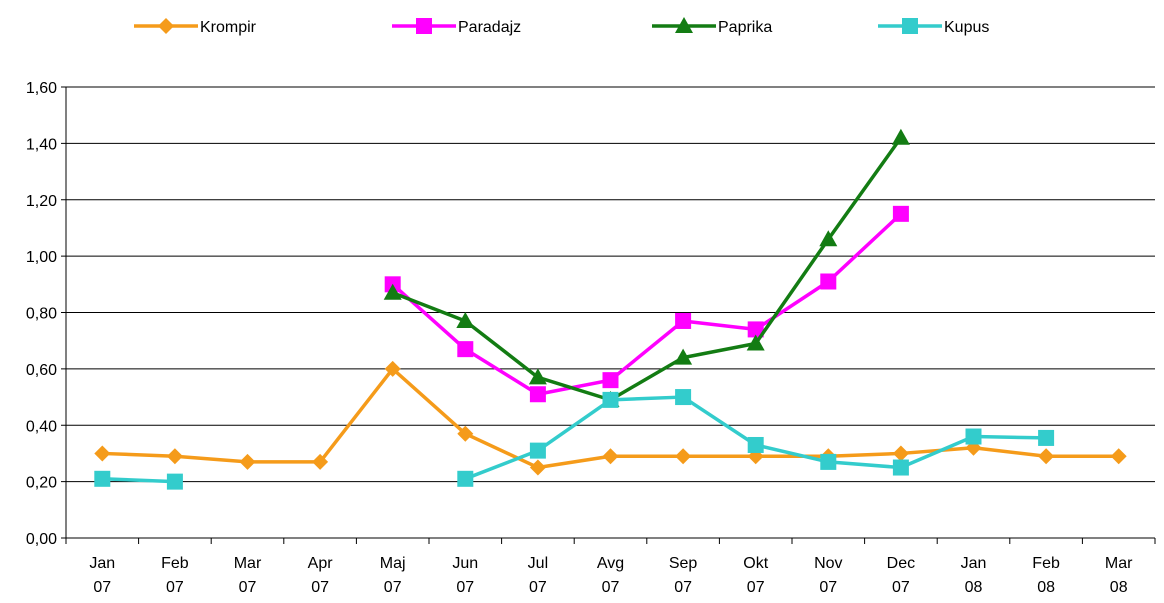 The height and width of the screenshot is (603, 1164). I want to click on y-tick-label: 0,60, so click(41, 370).